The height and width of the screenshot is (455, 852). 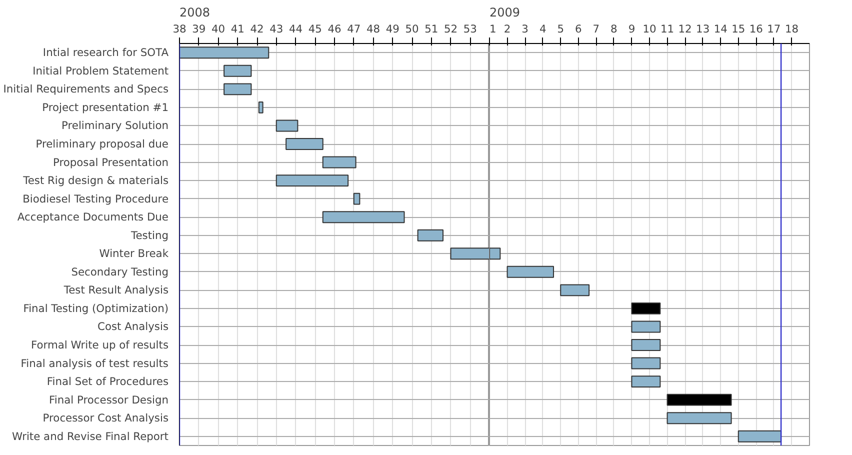 I want to click on x-tick-label: 49, so click(x=393, y=29).